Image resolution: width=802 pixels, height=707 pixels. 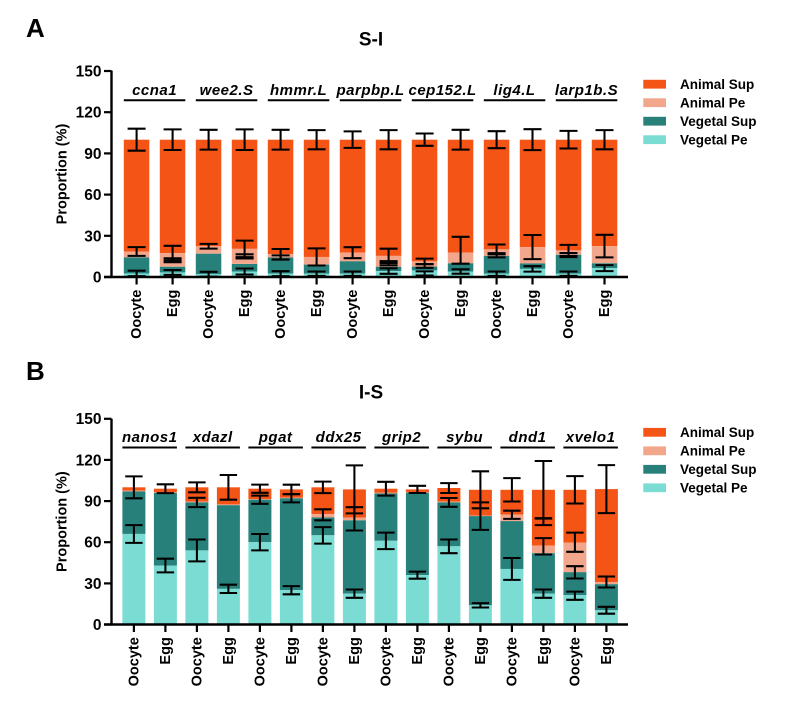 What do you see at coordinates (227, 90) in the screenshot?
I see `svg-text: wee2.S` at bounding box center [227, 90].